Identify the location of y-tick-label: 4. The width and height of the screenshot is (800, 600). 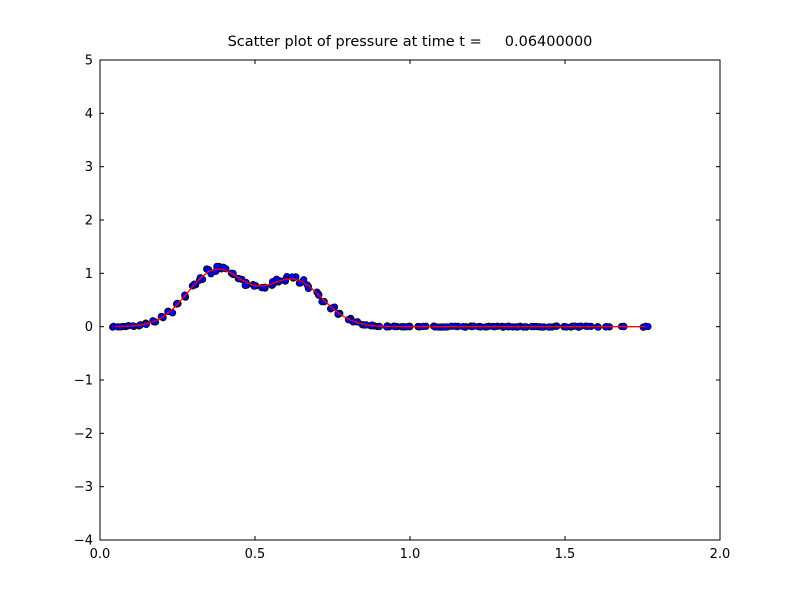
(89, 114).